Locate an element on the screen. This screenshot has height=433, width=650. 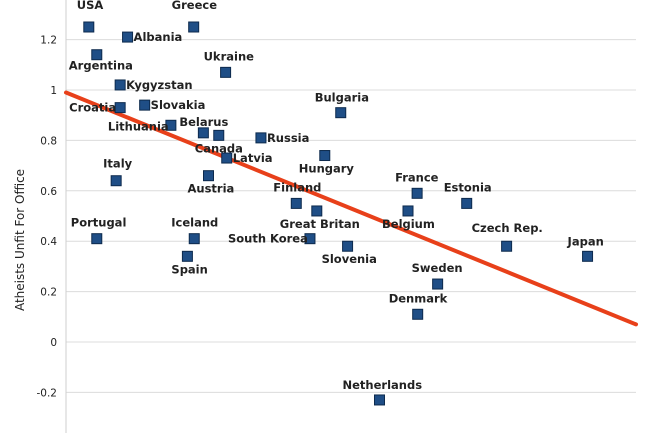
data-point-label: Italy is located at coordinates (117, 164).